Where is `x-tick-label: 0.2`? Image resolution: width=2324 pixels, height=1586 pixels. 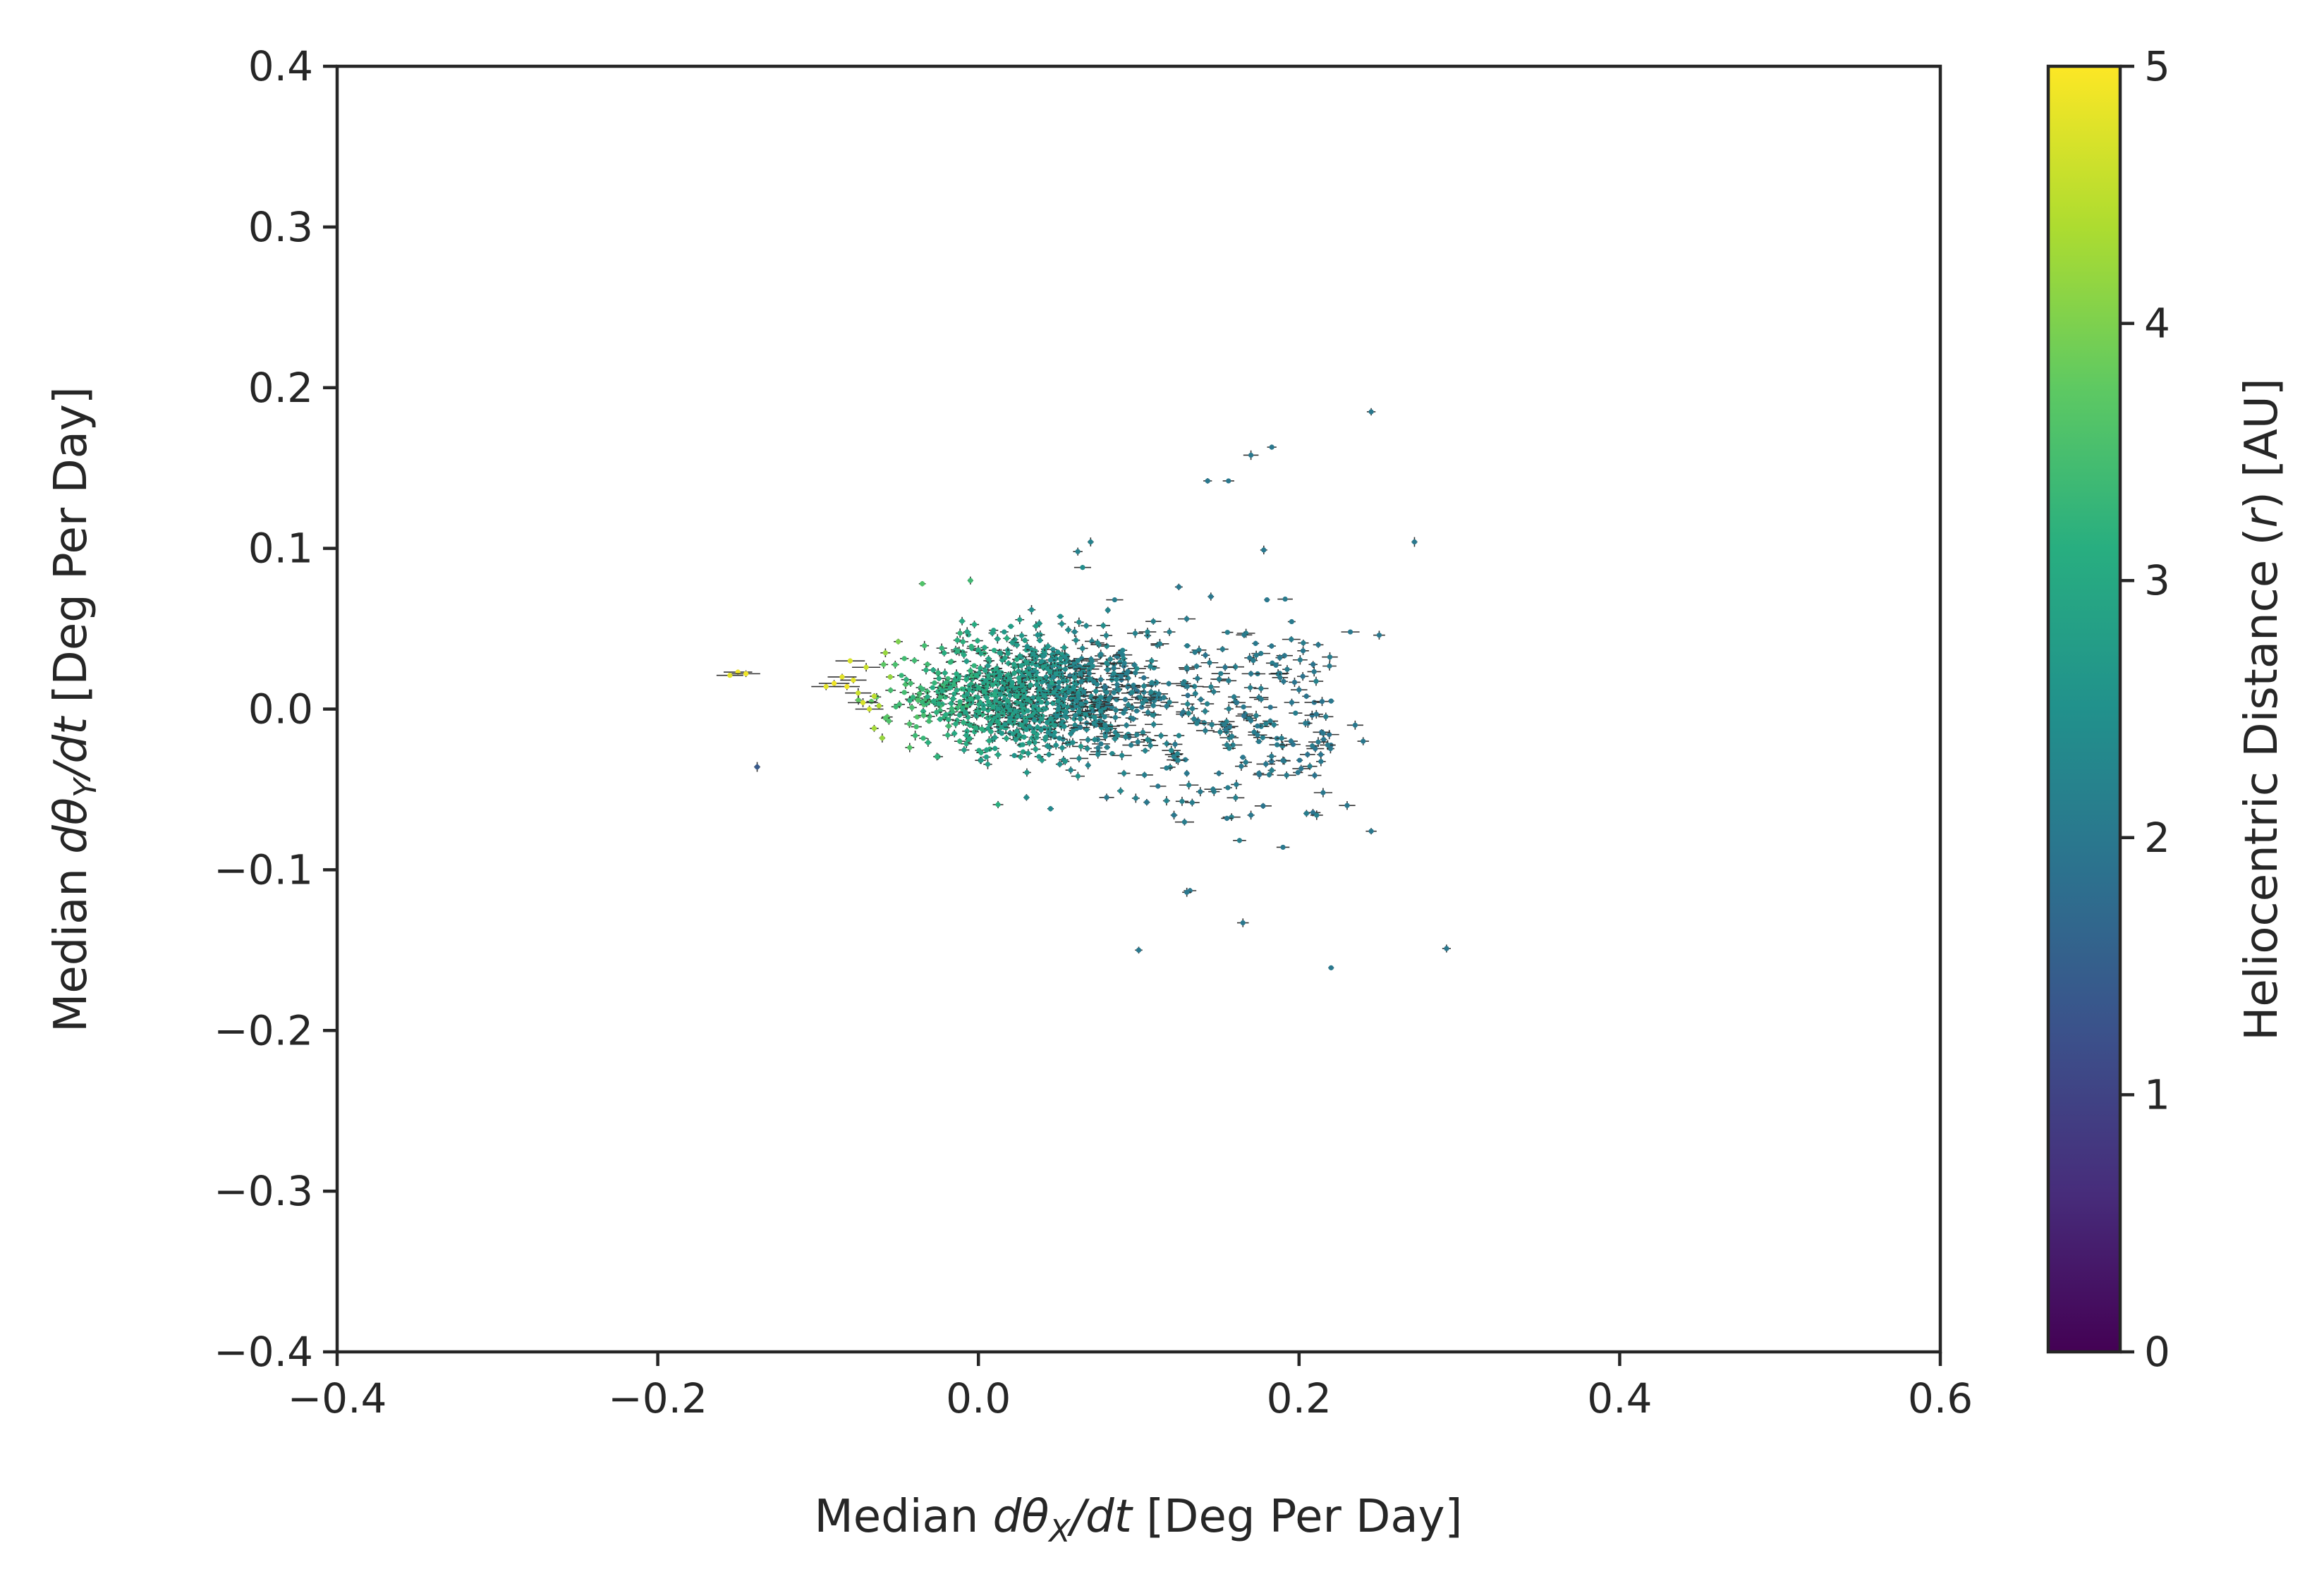 x-tick-label: 0.2 is located at coordinates (1299, 1398).